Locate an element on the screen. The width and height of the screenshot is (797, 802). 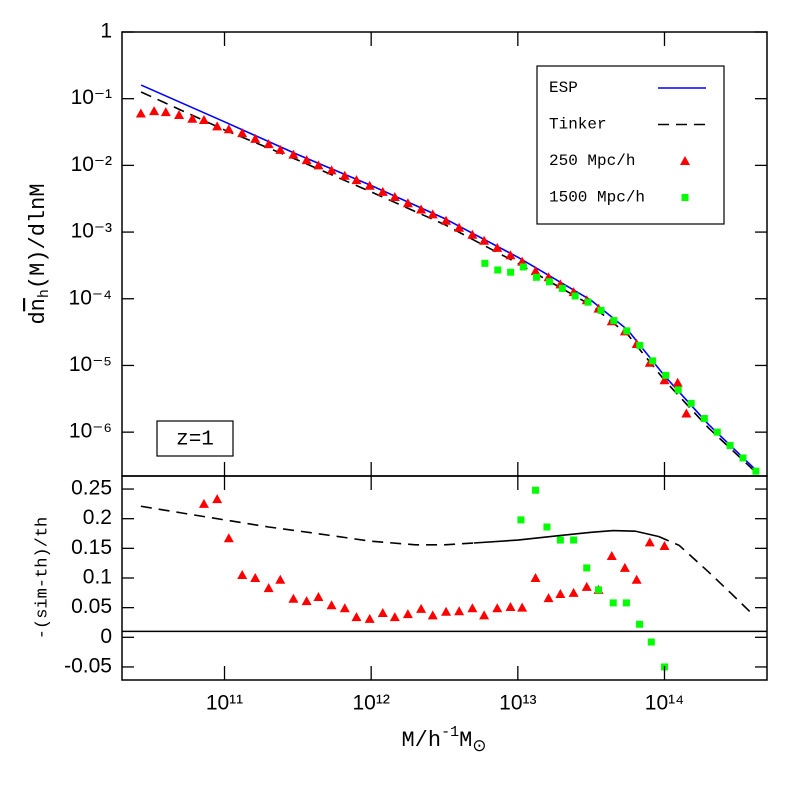
legend-label: Tinker is located at coordinates (578, 125).